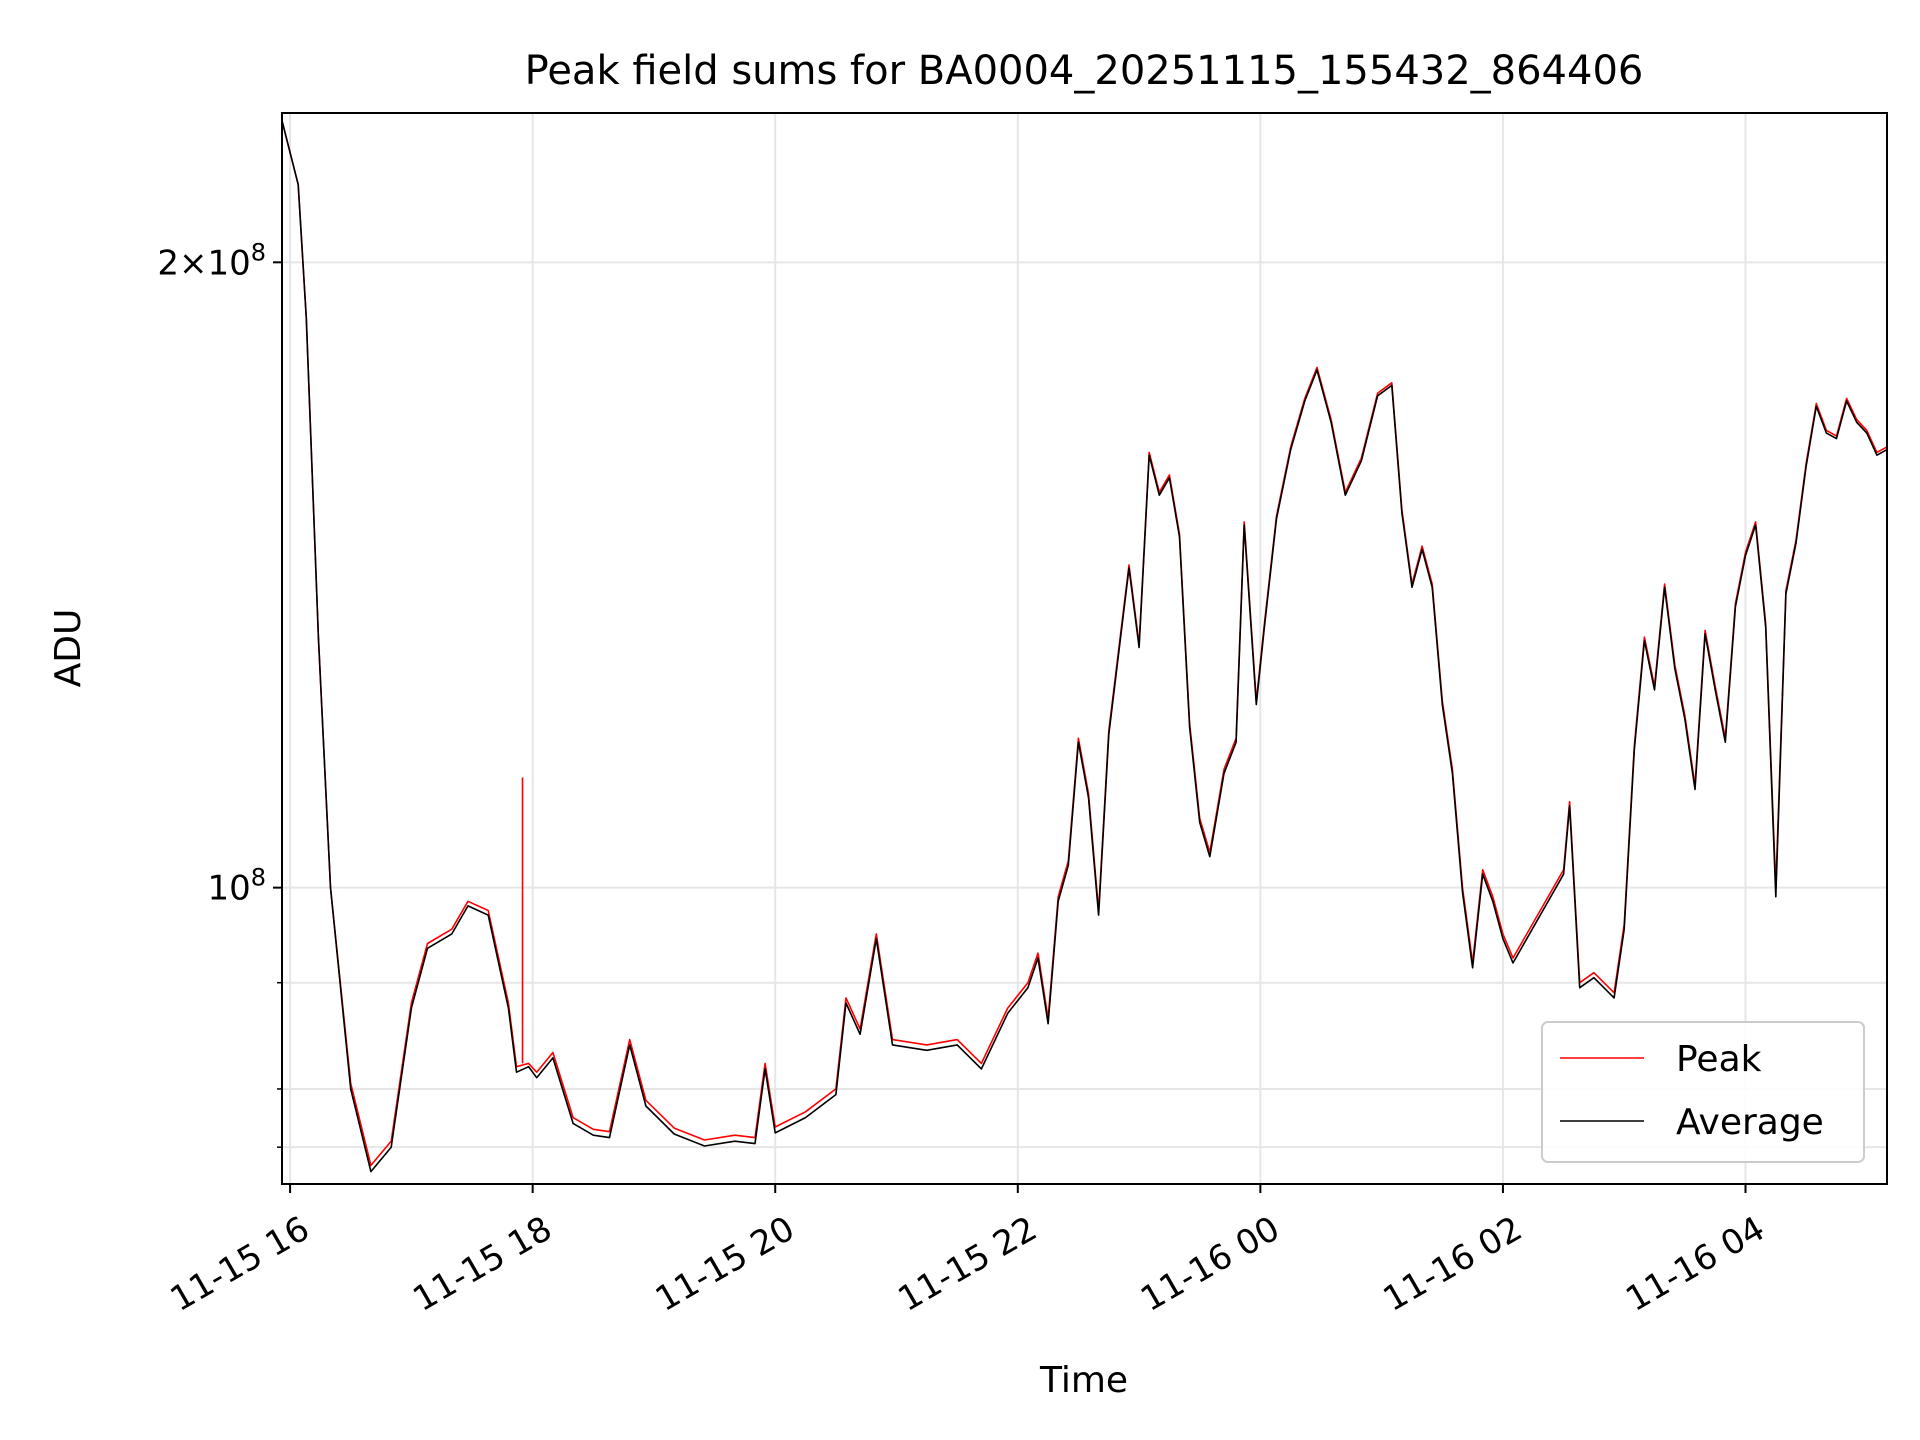  What do you see at coordinates (1695, 1264) in the screenshot?
I see `x-tick-label: 11-16 04` at bounding box center [1695, 1264].